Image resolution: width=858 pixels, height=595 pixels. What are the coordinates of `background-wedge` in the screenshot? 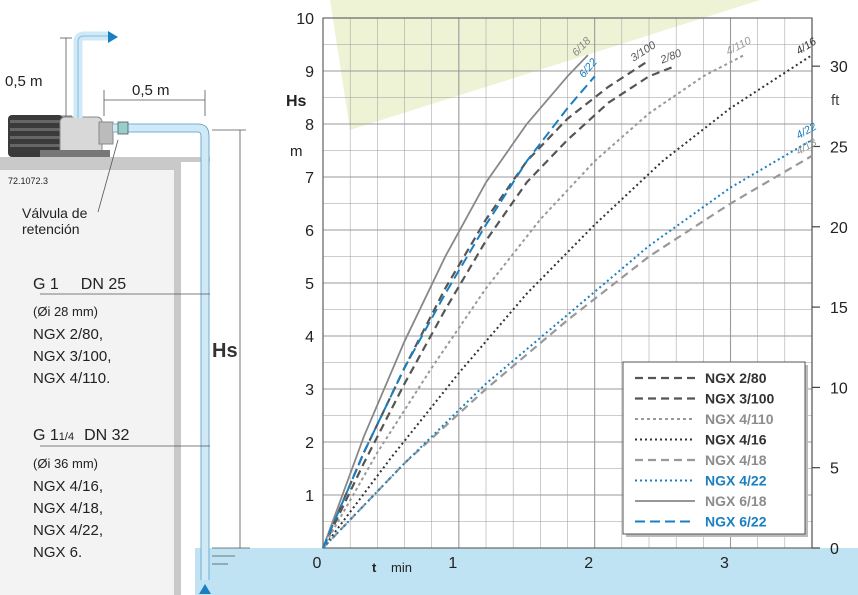 It's located at (545, 65).